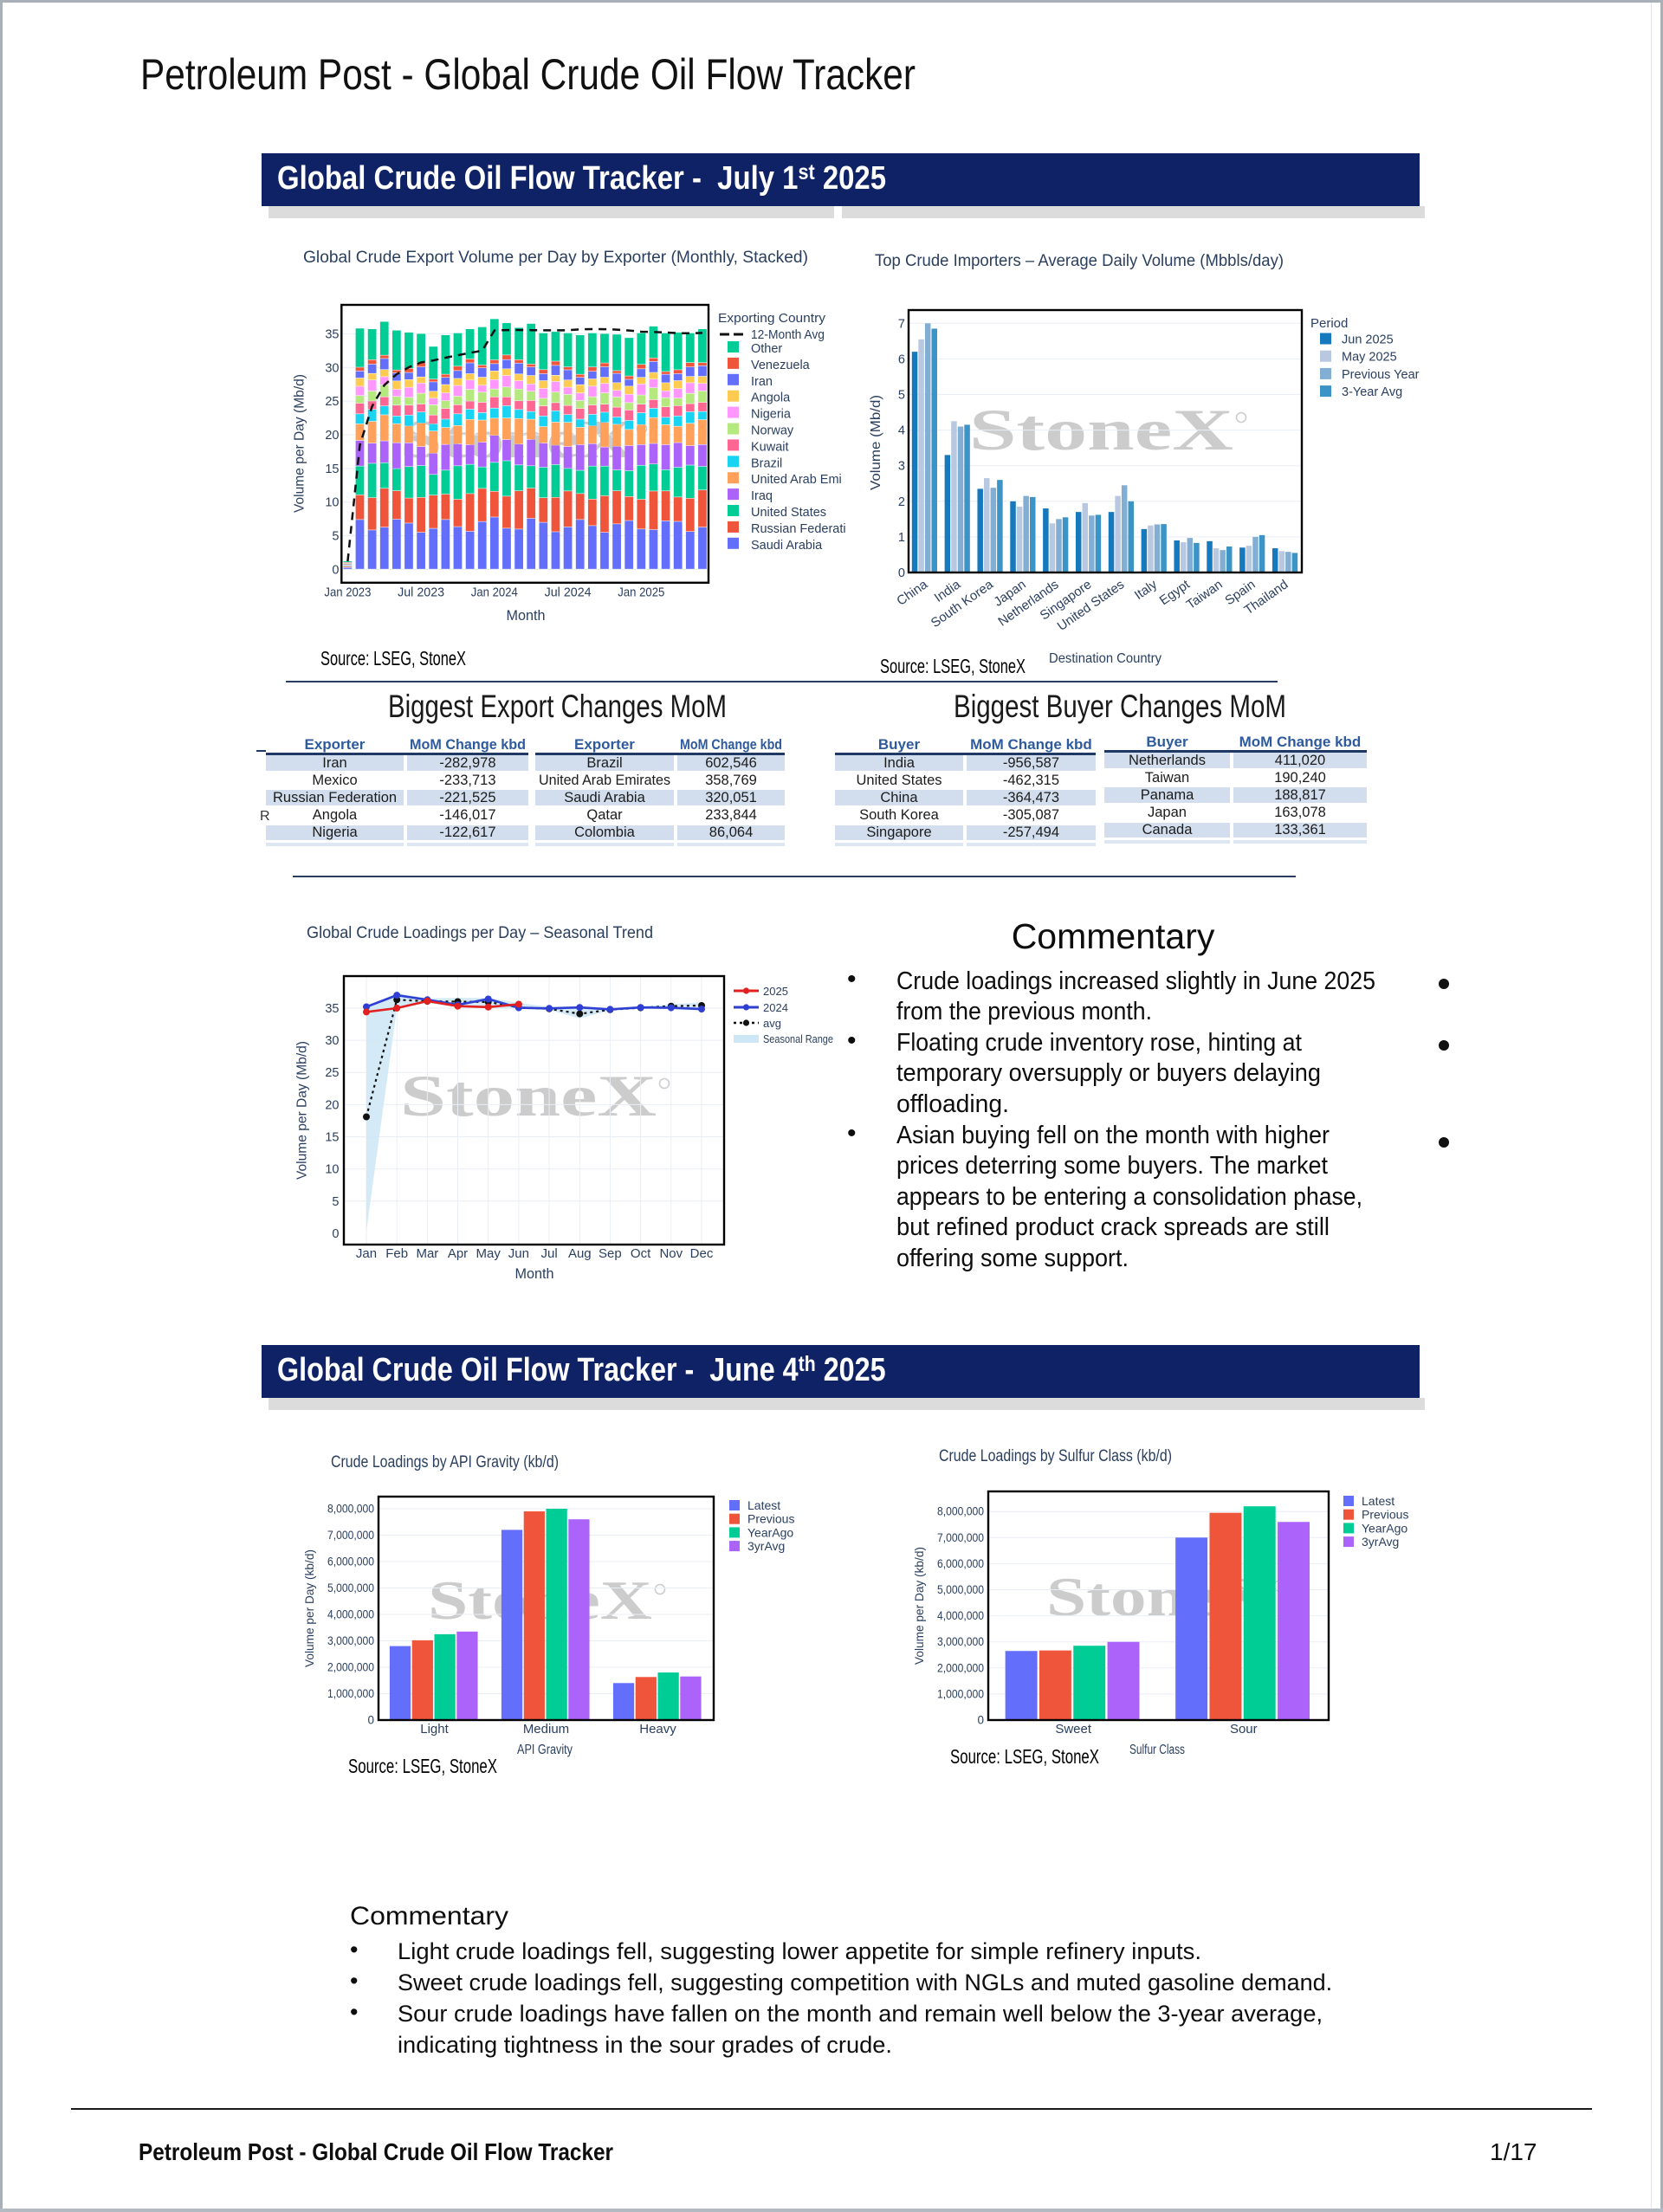 Image resolution: width=1663 pixels, height=2212 pixels. Describe the element at coordinates (366, 1253) in the screenshot. I see `svg-text: Jan` at that location.